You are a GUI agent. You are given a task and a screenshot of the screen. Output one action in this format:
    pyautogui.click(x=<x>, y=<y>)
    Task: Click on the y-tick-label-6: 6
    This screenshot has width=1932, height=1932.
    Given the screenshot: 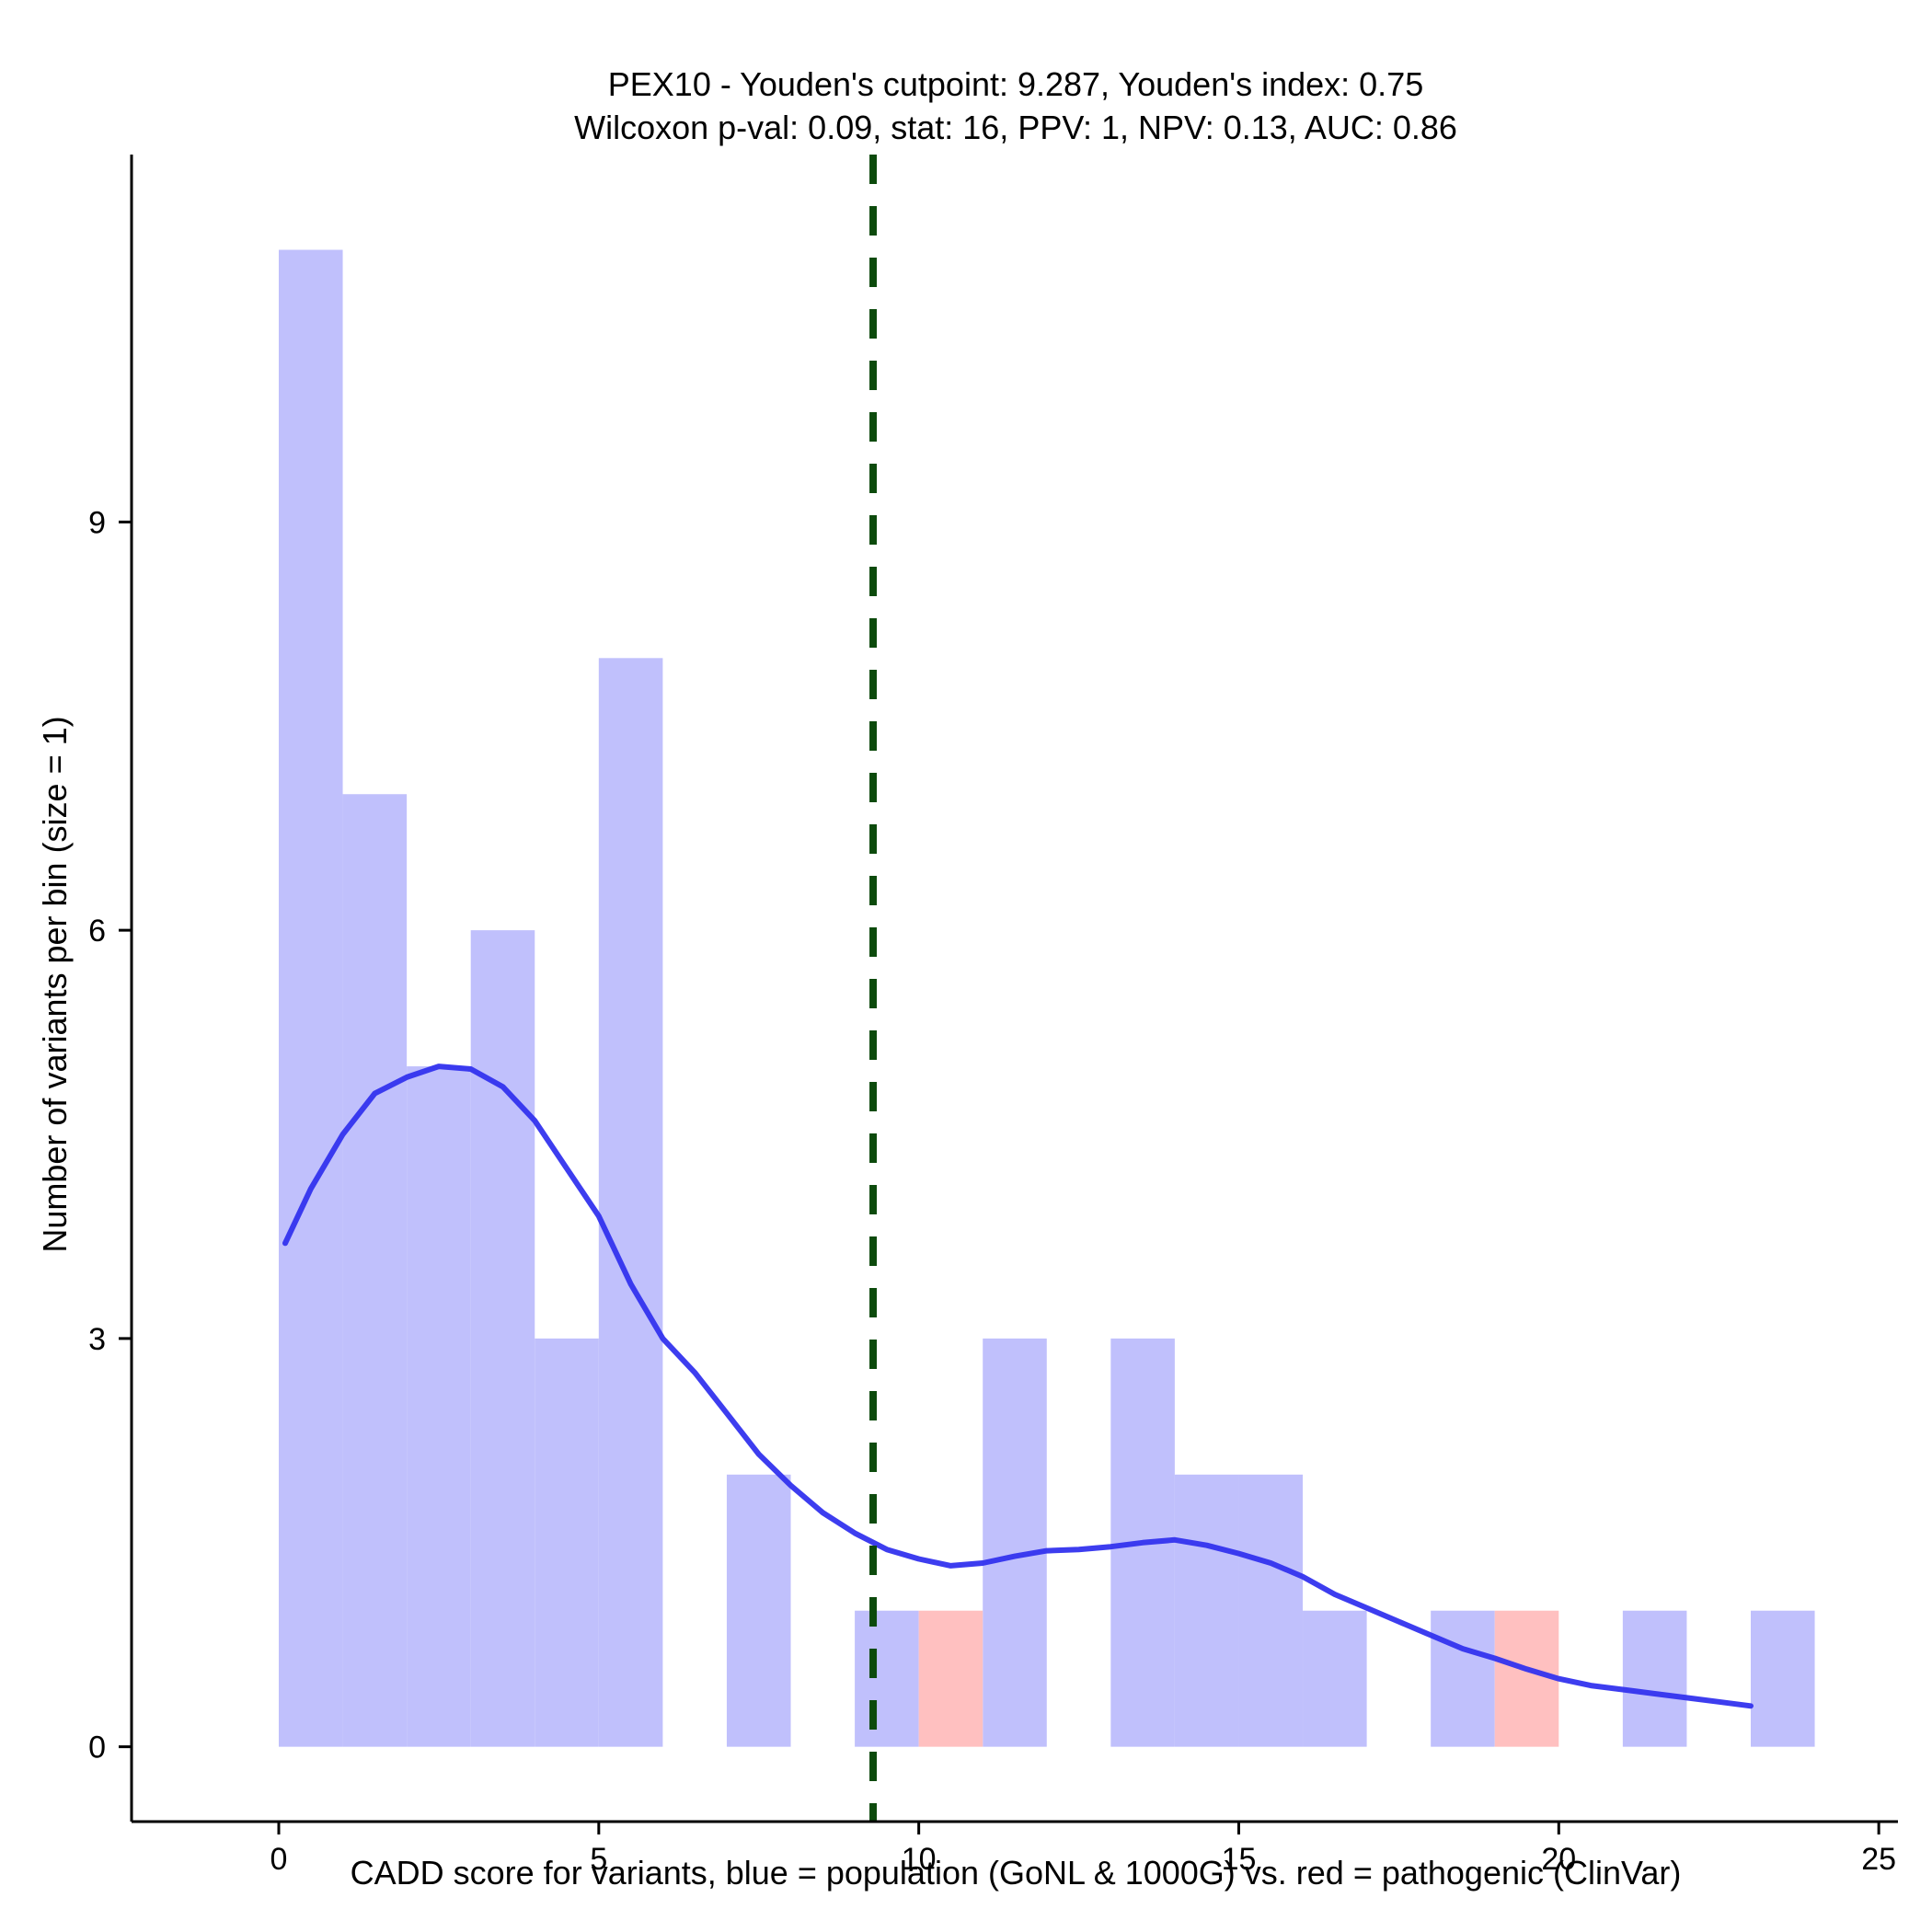 What is the action you would take?
    pyautogui.click(x=97, y=931)
    